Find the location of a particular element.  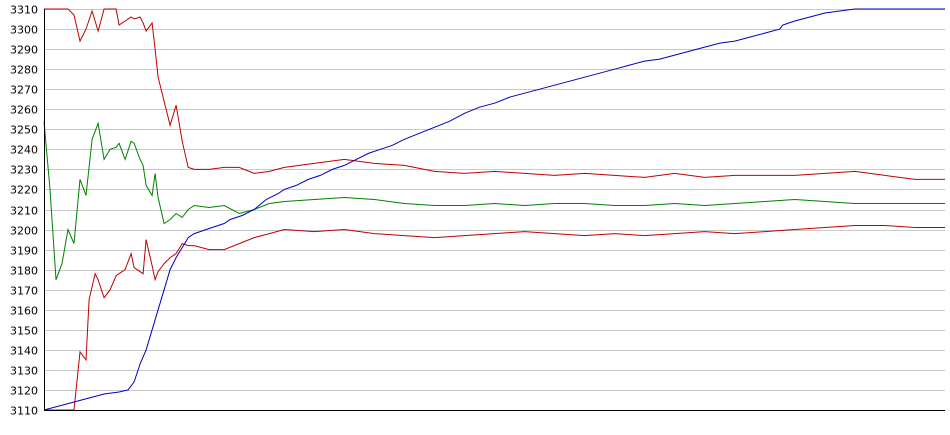

y-tick-label: 3290 is located at coordinates (24, 50).